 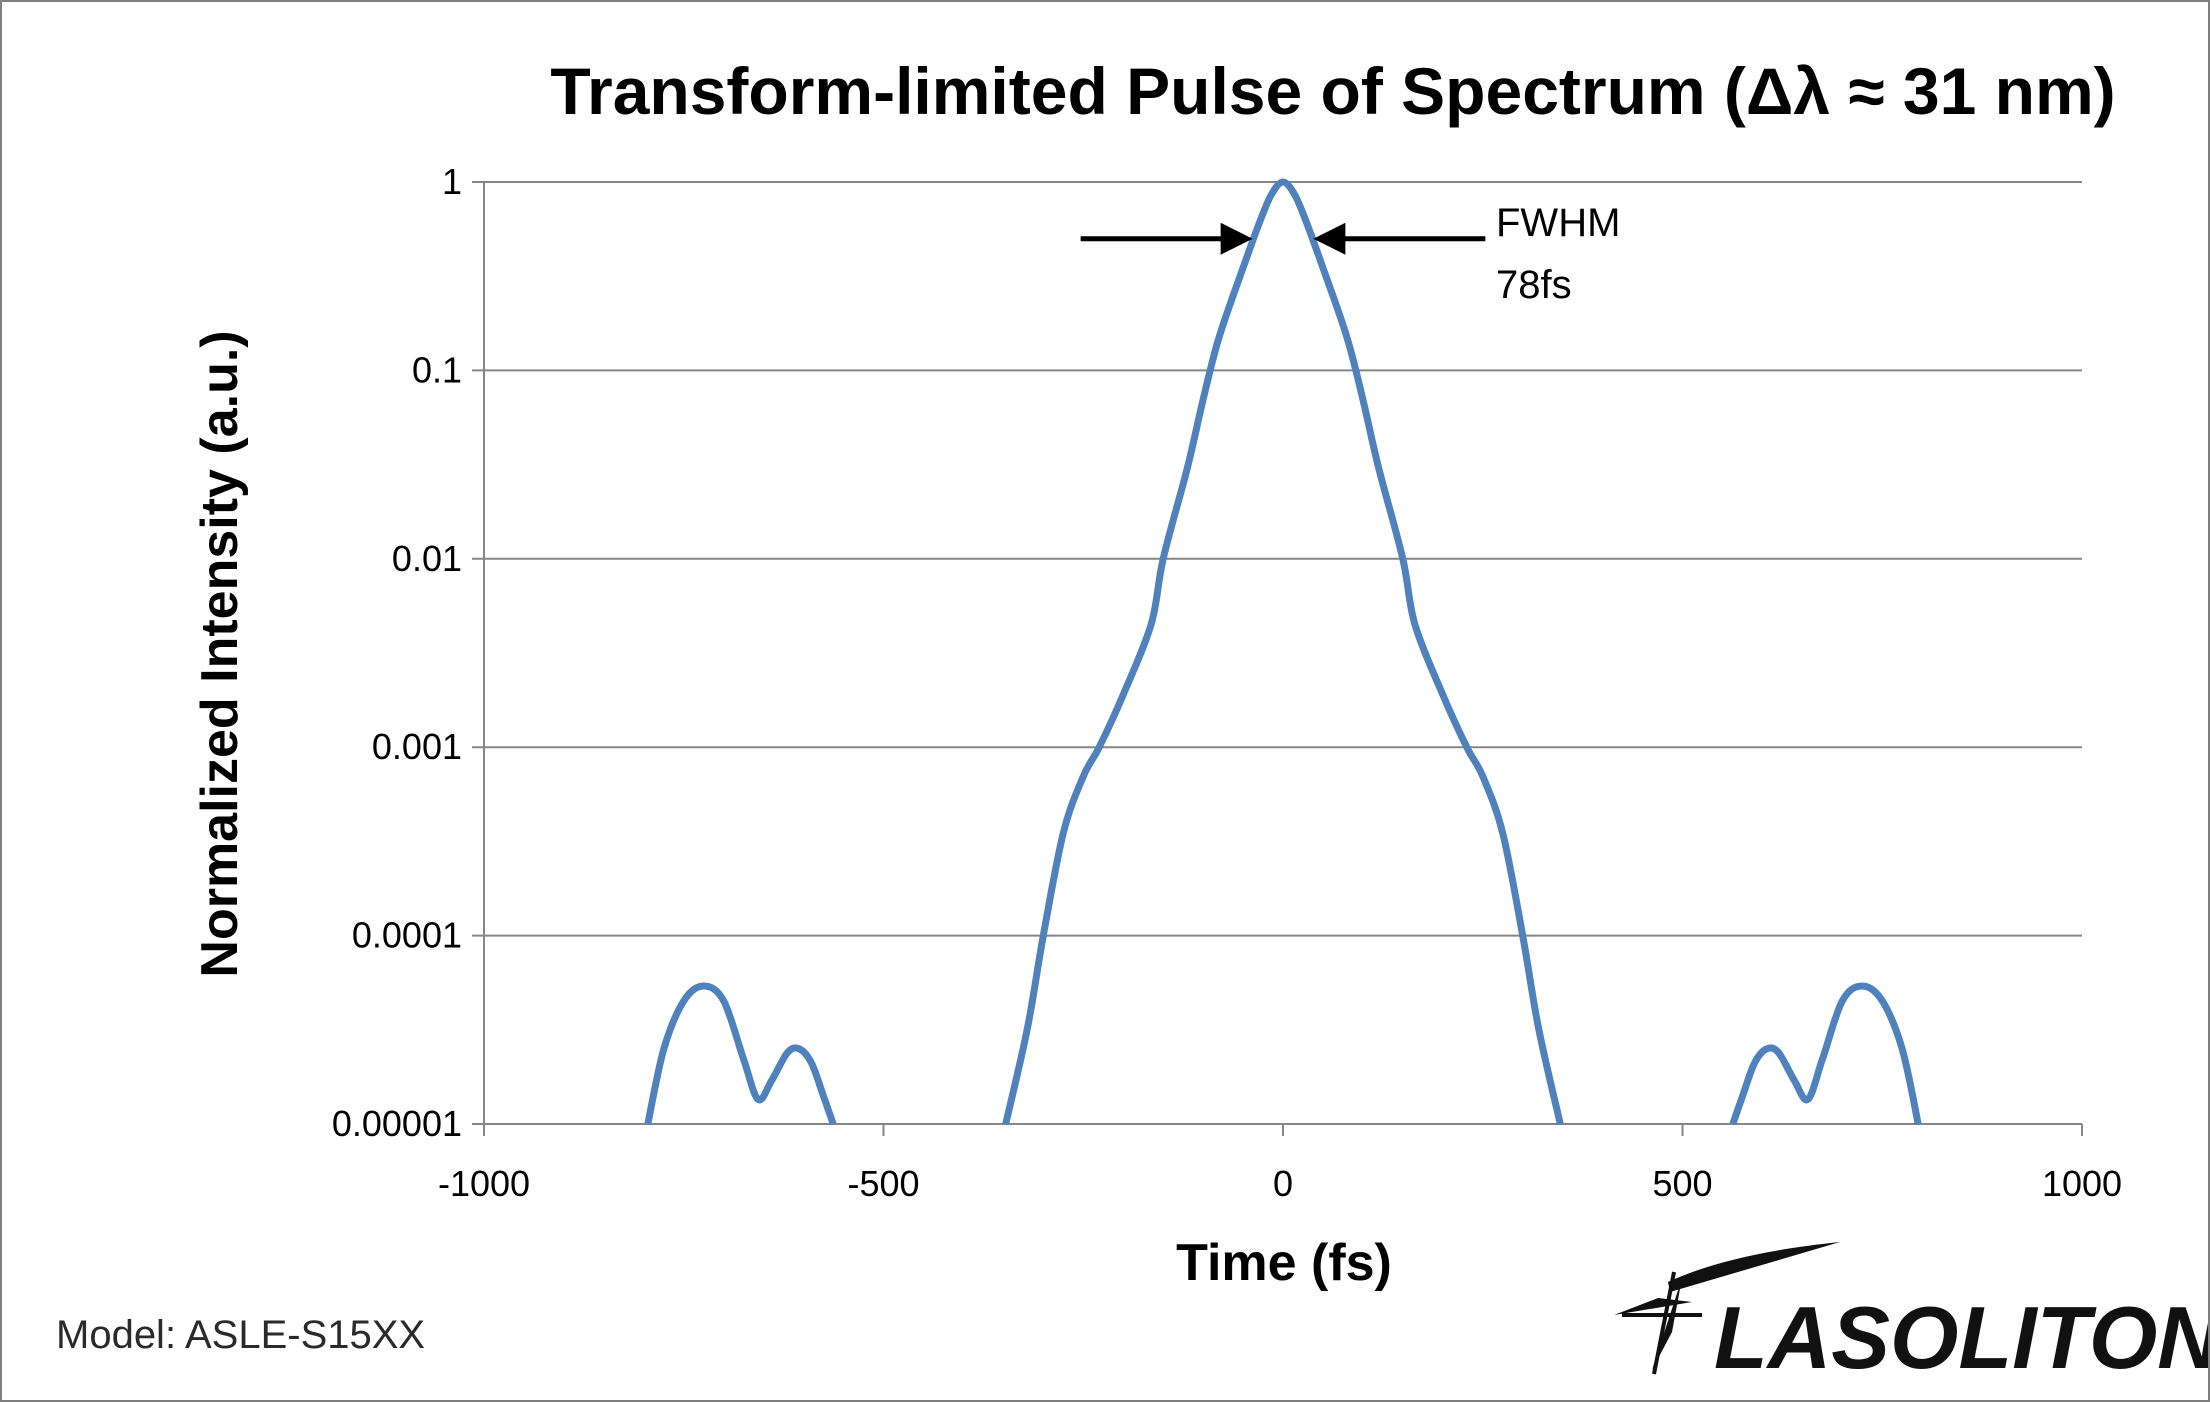 I want to click on x-tick-label: -1000, so click(x=484, y=1183).